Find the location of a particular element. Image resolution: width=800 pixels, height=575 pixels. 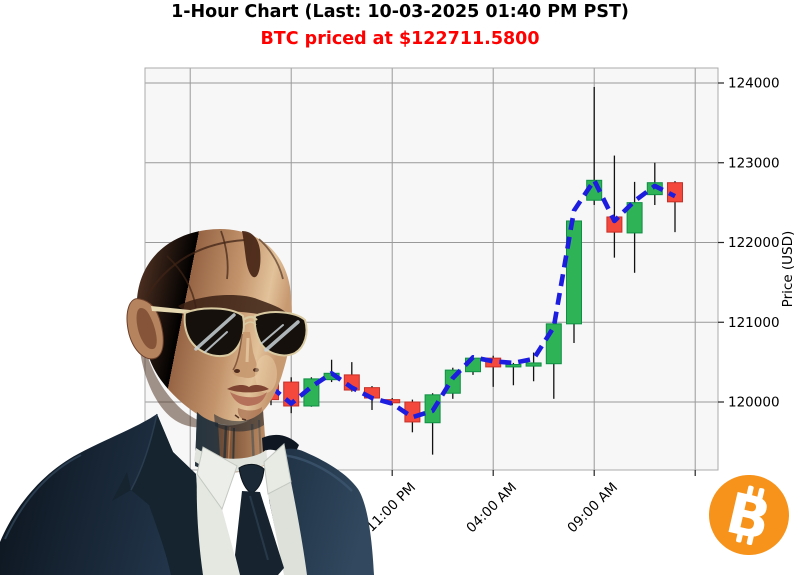

y-axis: 124000 123000 122000 121000 120000 is located at coordinates (749, 243).